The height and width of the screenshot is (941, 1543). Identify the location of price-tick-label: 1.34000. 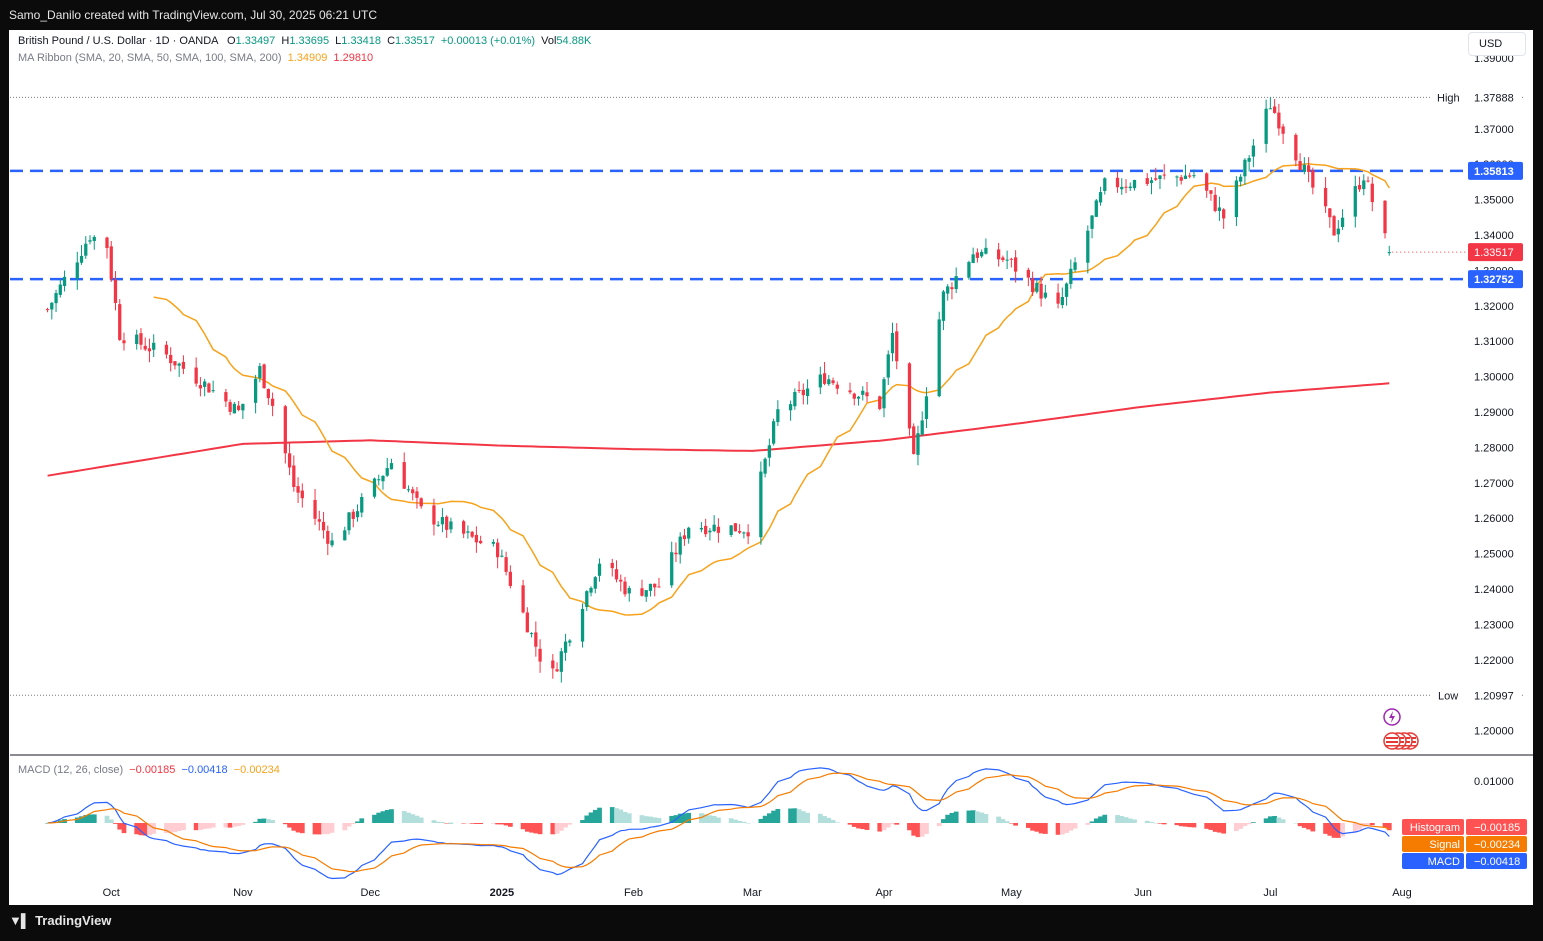
(1494, 236).